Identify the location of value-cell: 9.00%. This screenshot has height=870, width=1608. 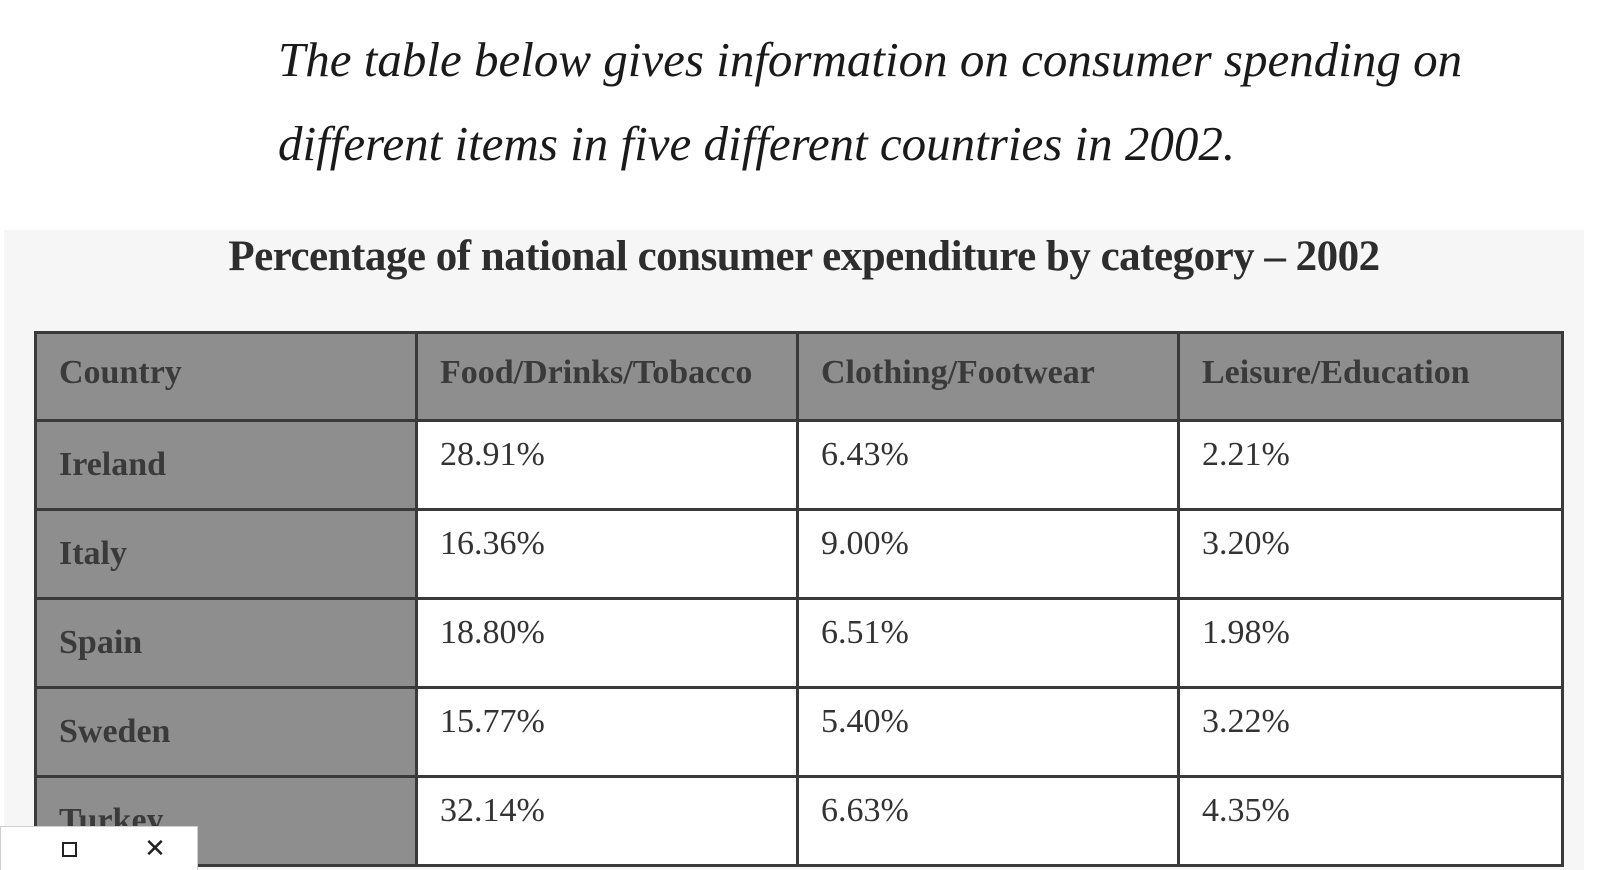
(988, 554).